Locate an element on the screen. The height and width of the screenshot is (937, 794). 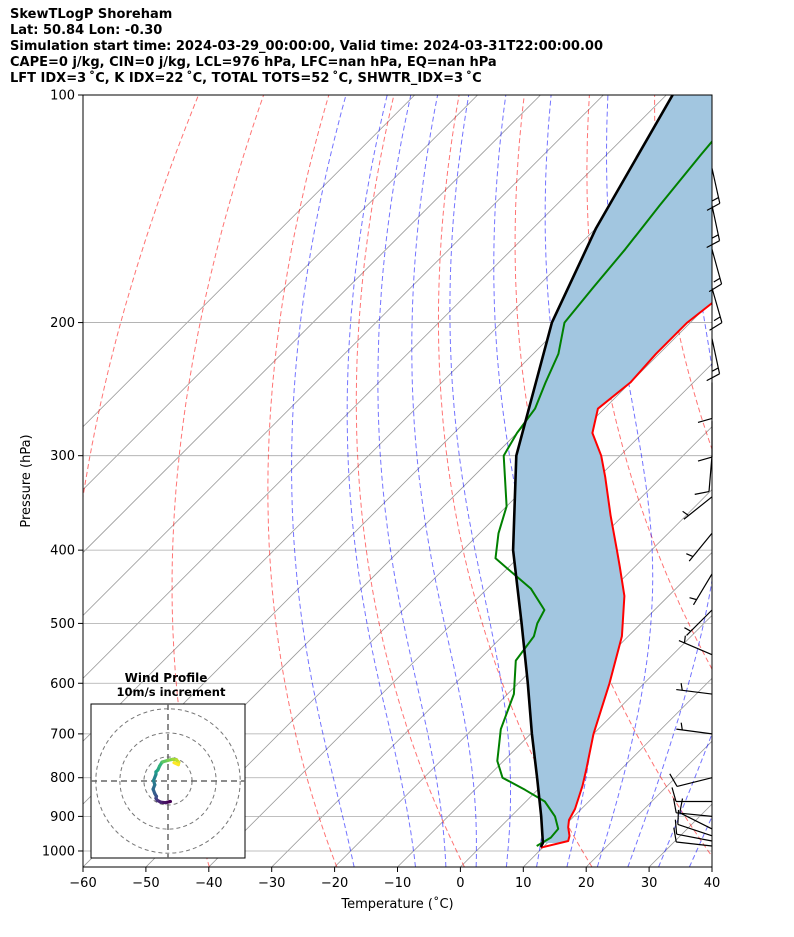
x-tick-label: −20 is located at coordinates (334, 883).